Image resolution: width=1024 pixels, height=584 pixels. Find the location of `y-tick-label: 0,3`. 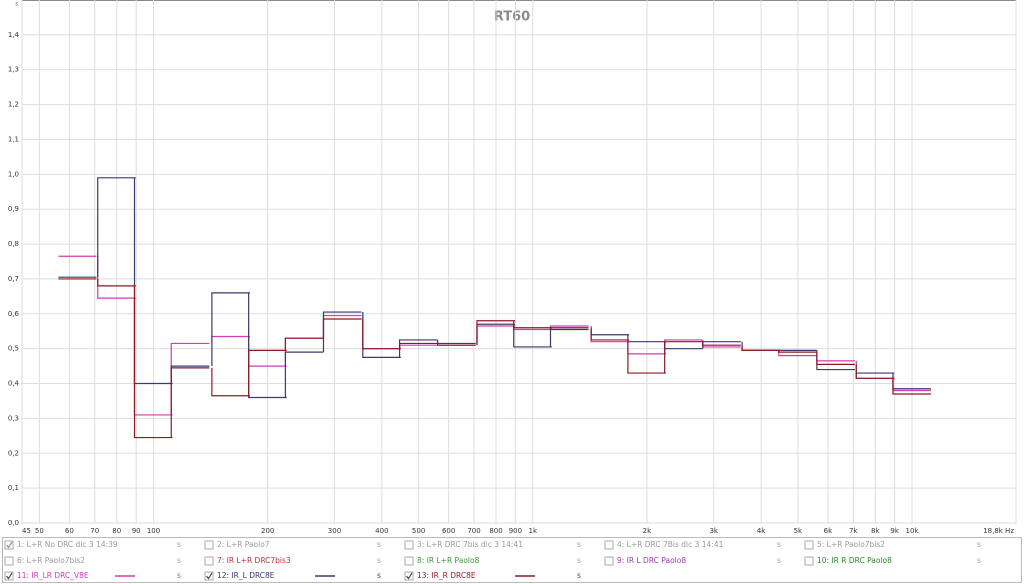

y-tick-label: 0,3 is located at coordinates (13, 418).